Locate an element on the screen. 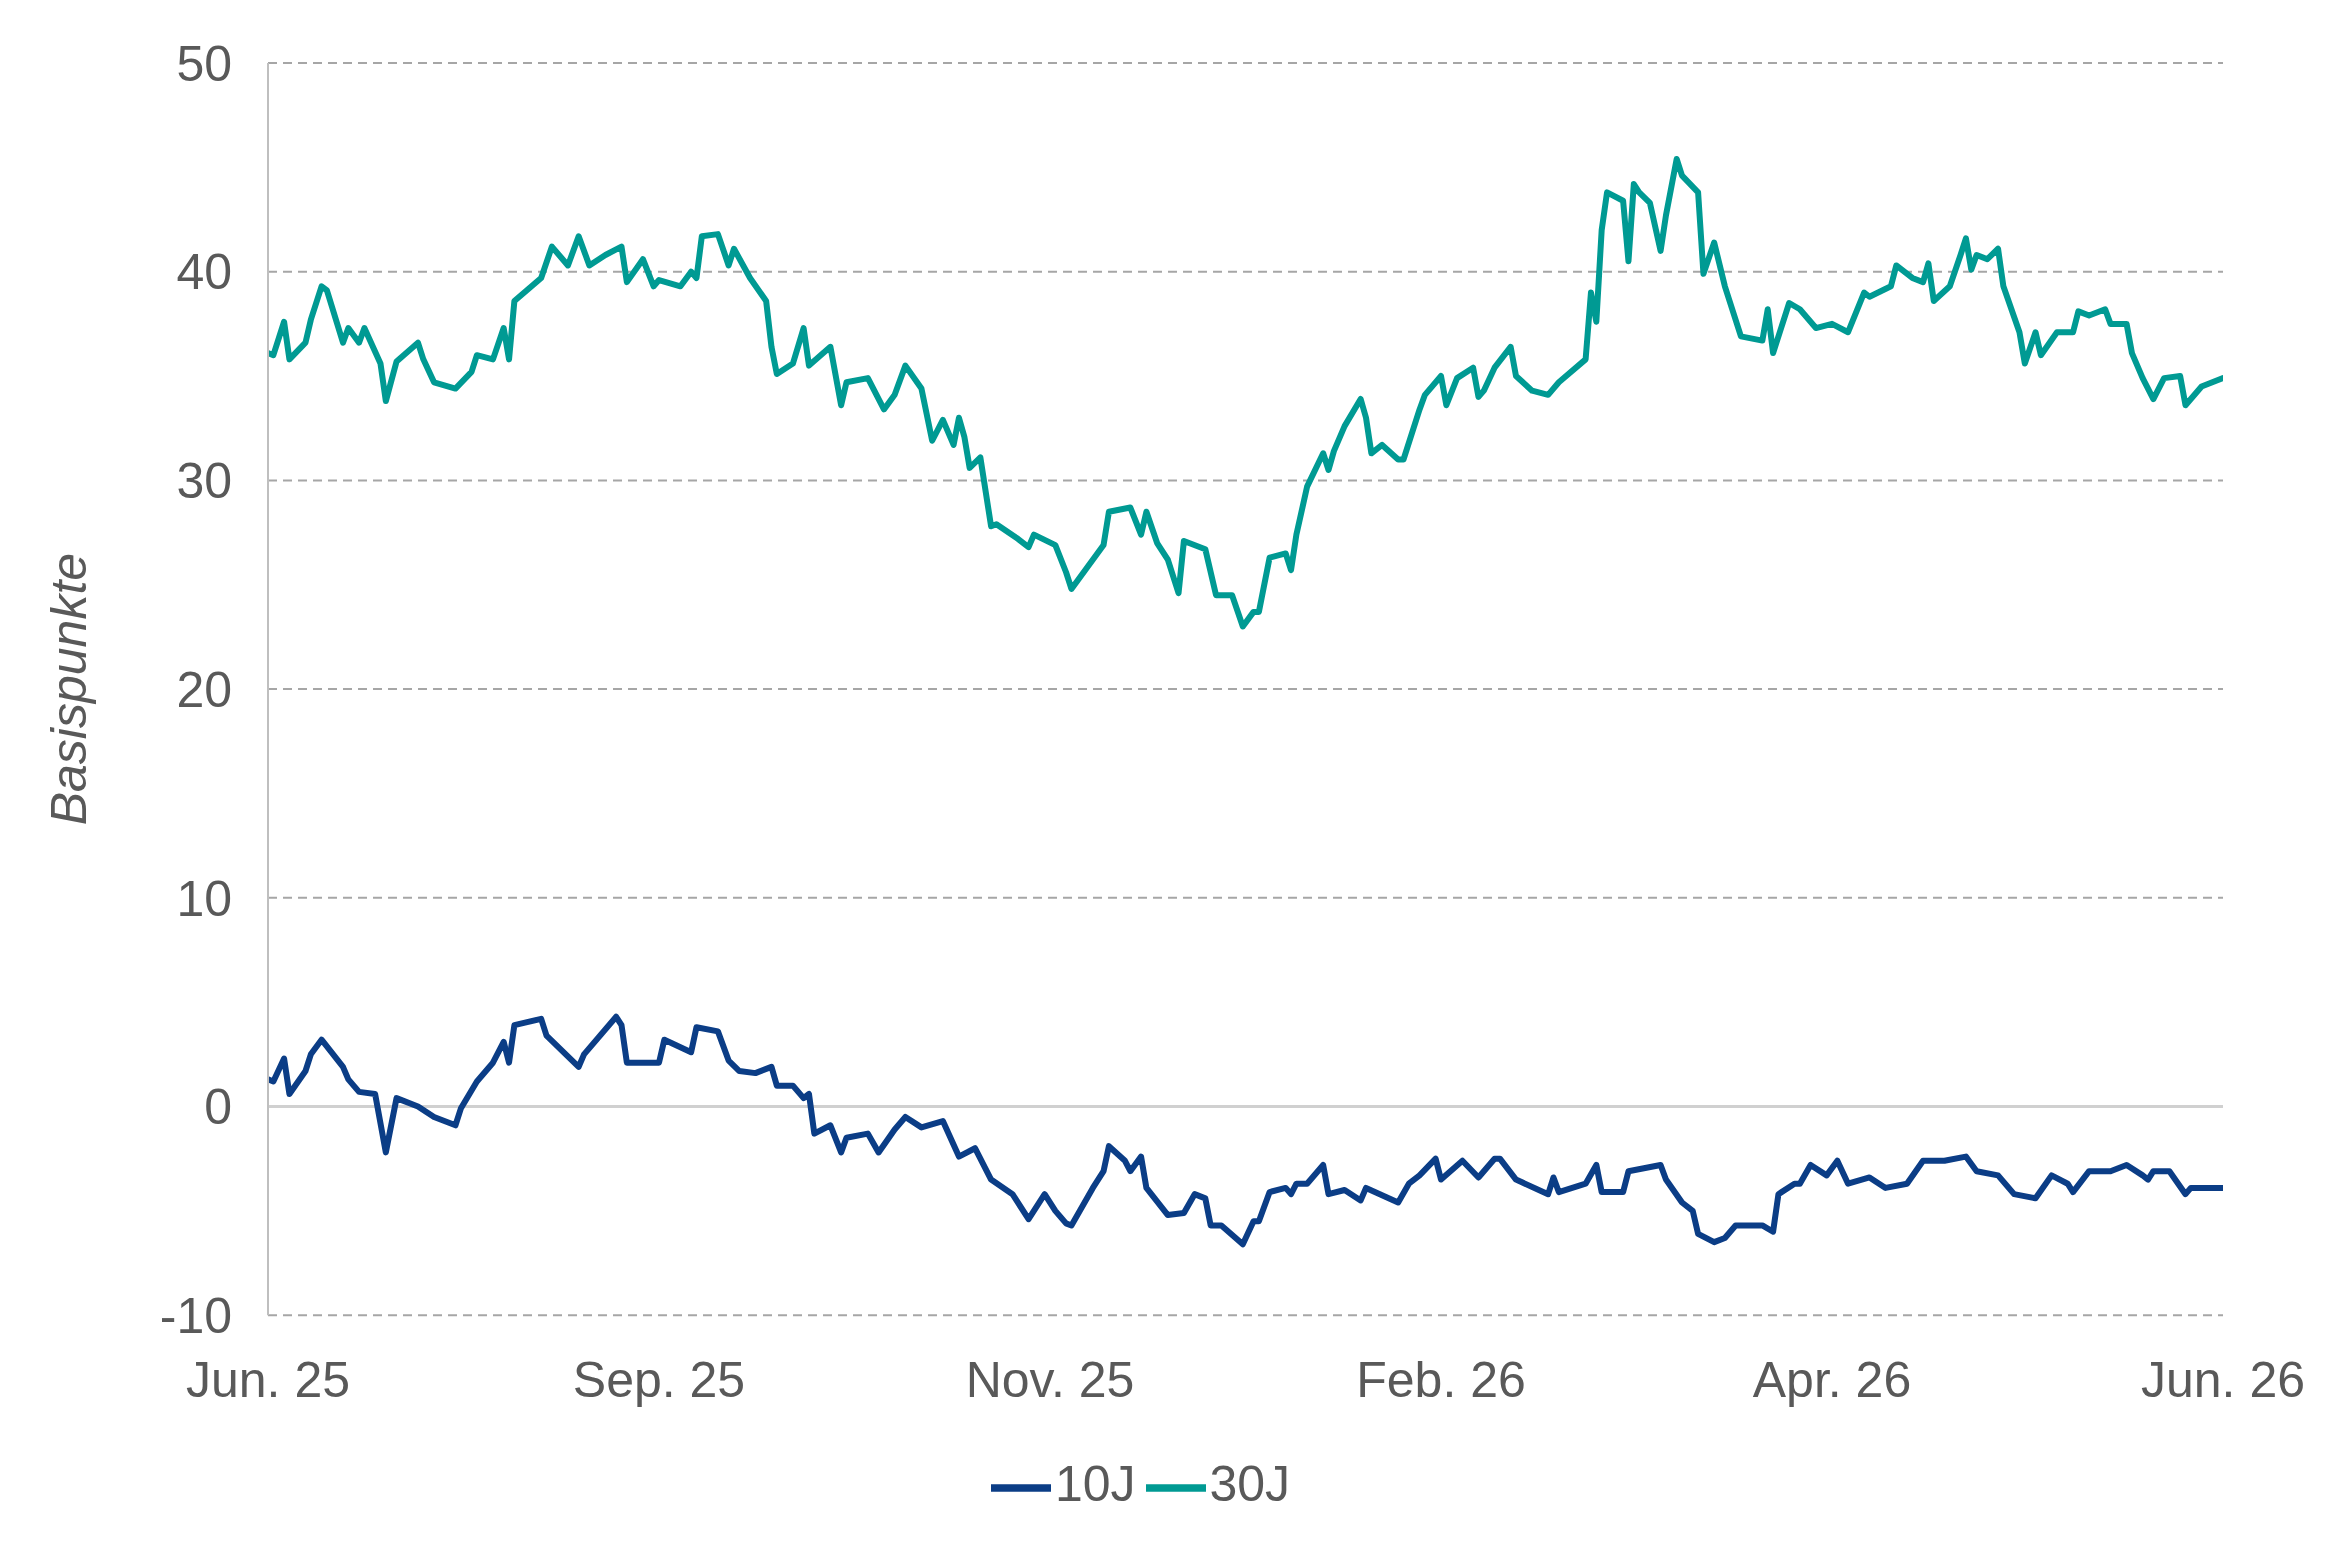 The height and width of the screenshot is (1559, 2339). x-tick-label: Nov. 25 is located at coordinates (1050, 1379).